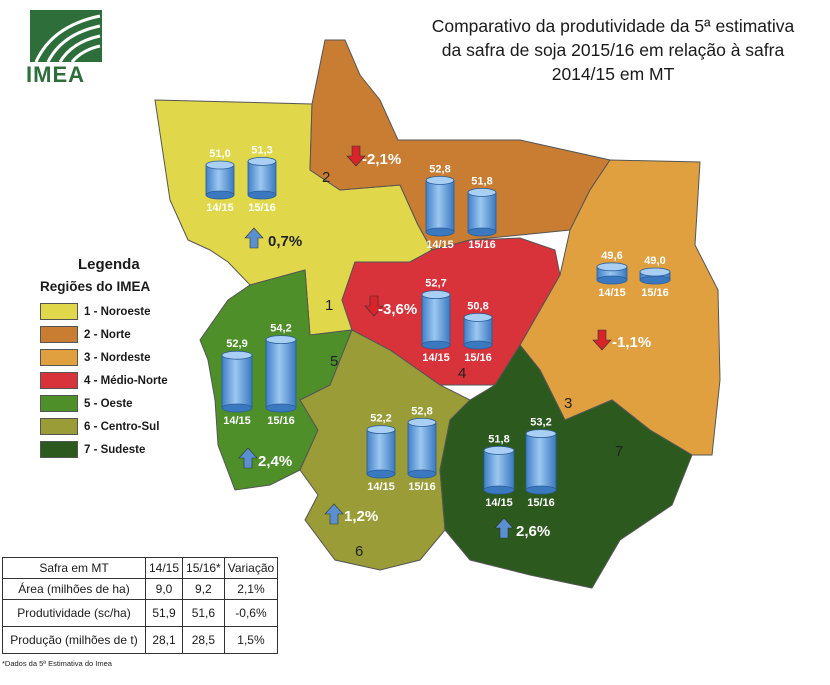 This screenshot has height=685, width=830. Describe the element at coordinates (164, 589) in the screenshot. I see `table-cell: 9,0` at that location.